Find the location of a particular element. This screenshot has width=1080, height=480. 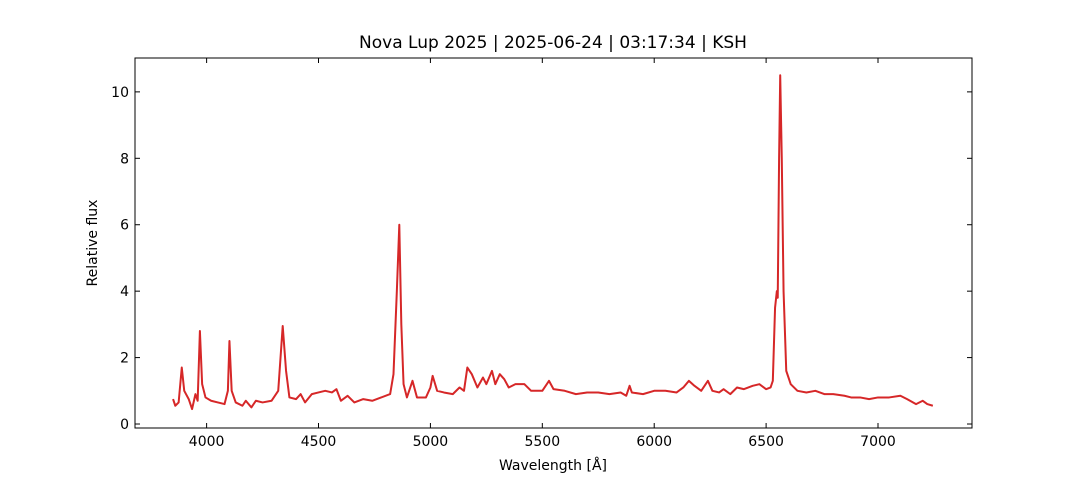

y-tick-label: 6 is located at coordinates (124, 226).